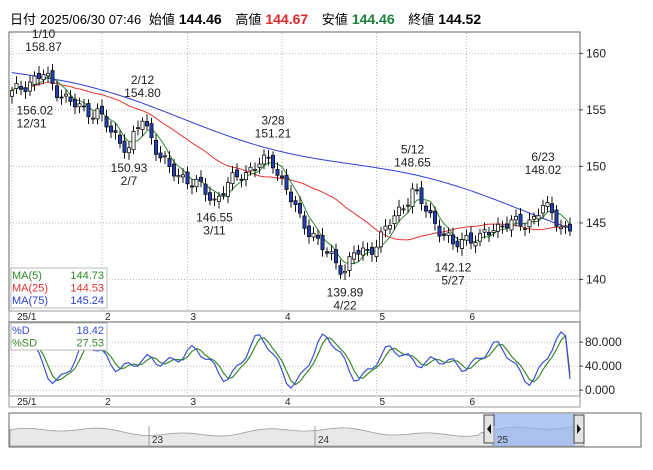 The image size is (653, 470). I want to click on datetime-value: 2025/06/30 07:46, so click(91, 19).